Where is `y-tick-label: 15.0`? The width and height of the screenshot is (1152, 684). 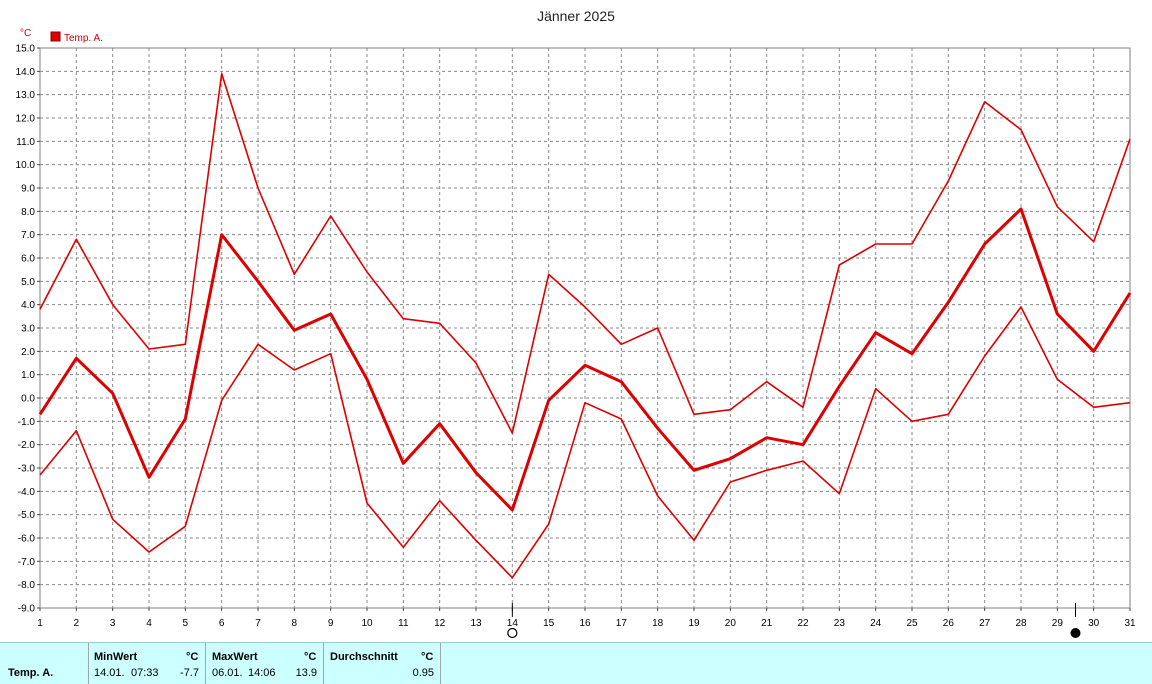
y-tick-label: 15.0 is located at coordinates (26, 49).